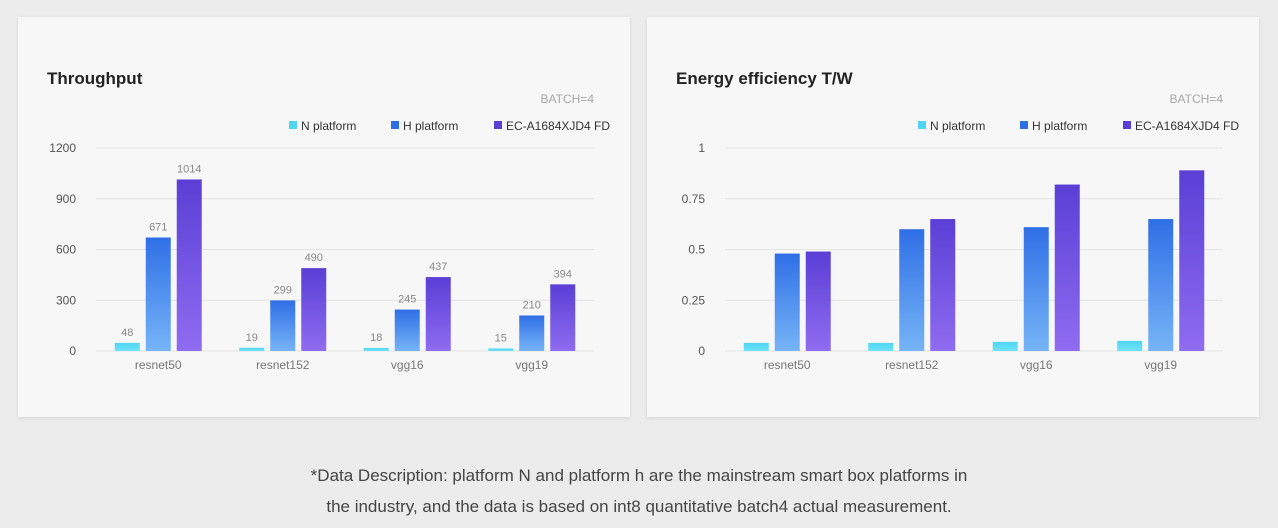  I want to click on y-tick-label: 300, so click(66, 300).